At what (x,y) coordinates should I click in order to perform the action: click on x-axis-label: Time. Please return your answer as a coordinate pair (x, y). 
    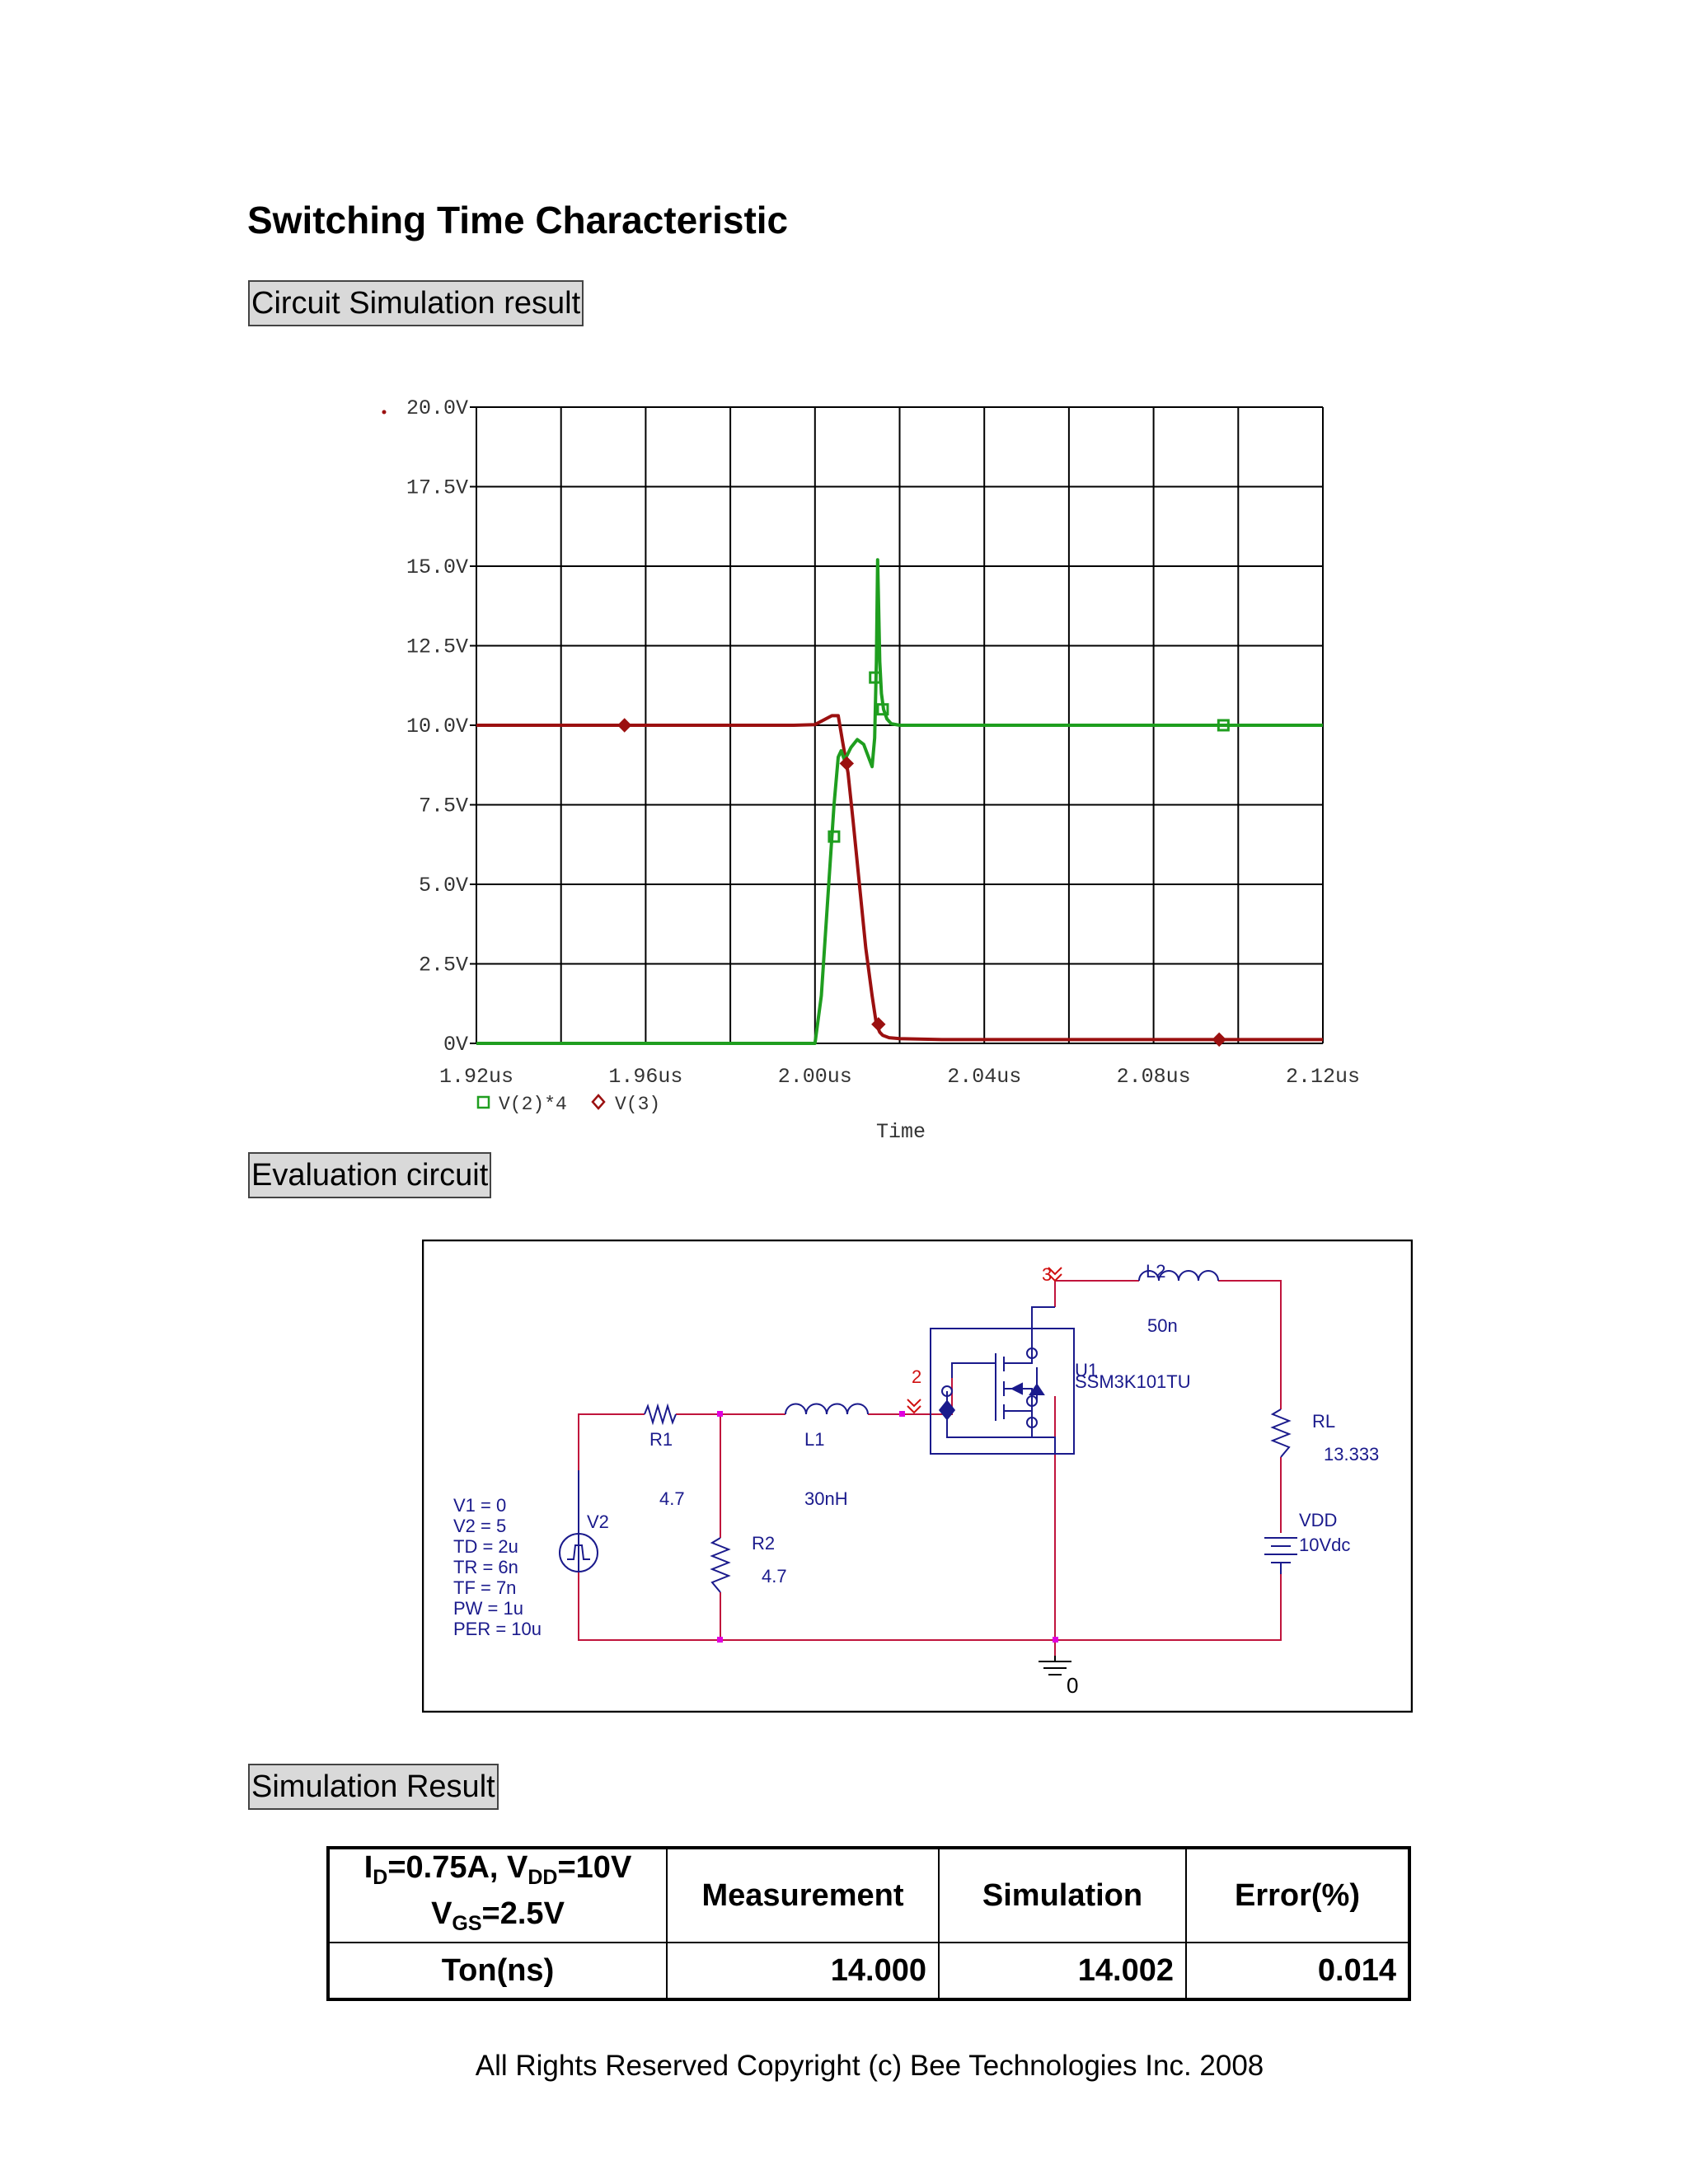
    Looking at the image, I should click on (901, 1132).